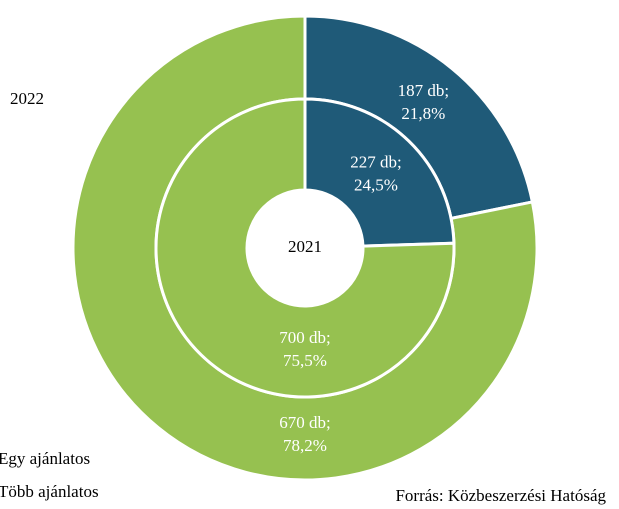 This screenshot has width=619, height=509. Describe the element at coordinates (376, 185) in the screenshot. I see `data-label: 24,5%` at that location.